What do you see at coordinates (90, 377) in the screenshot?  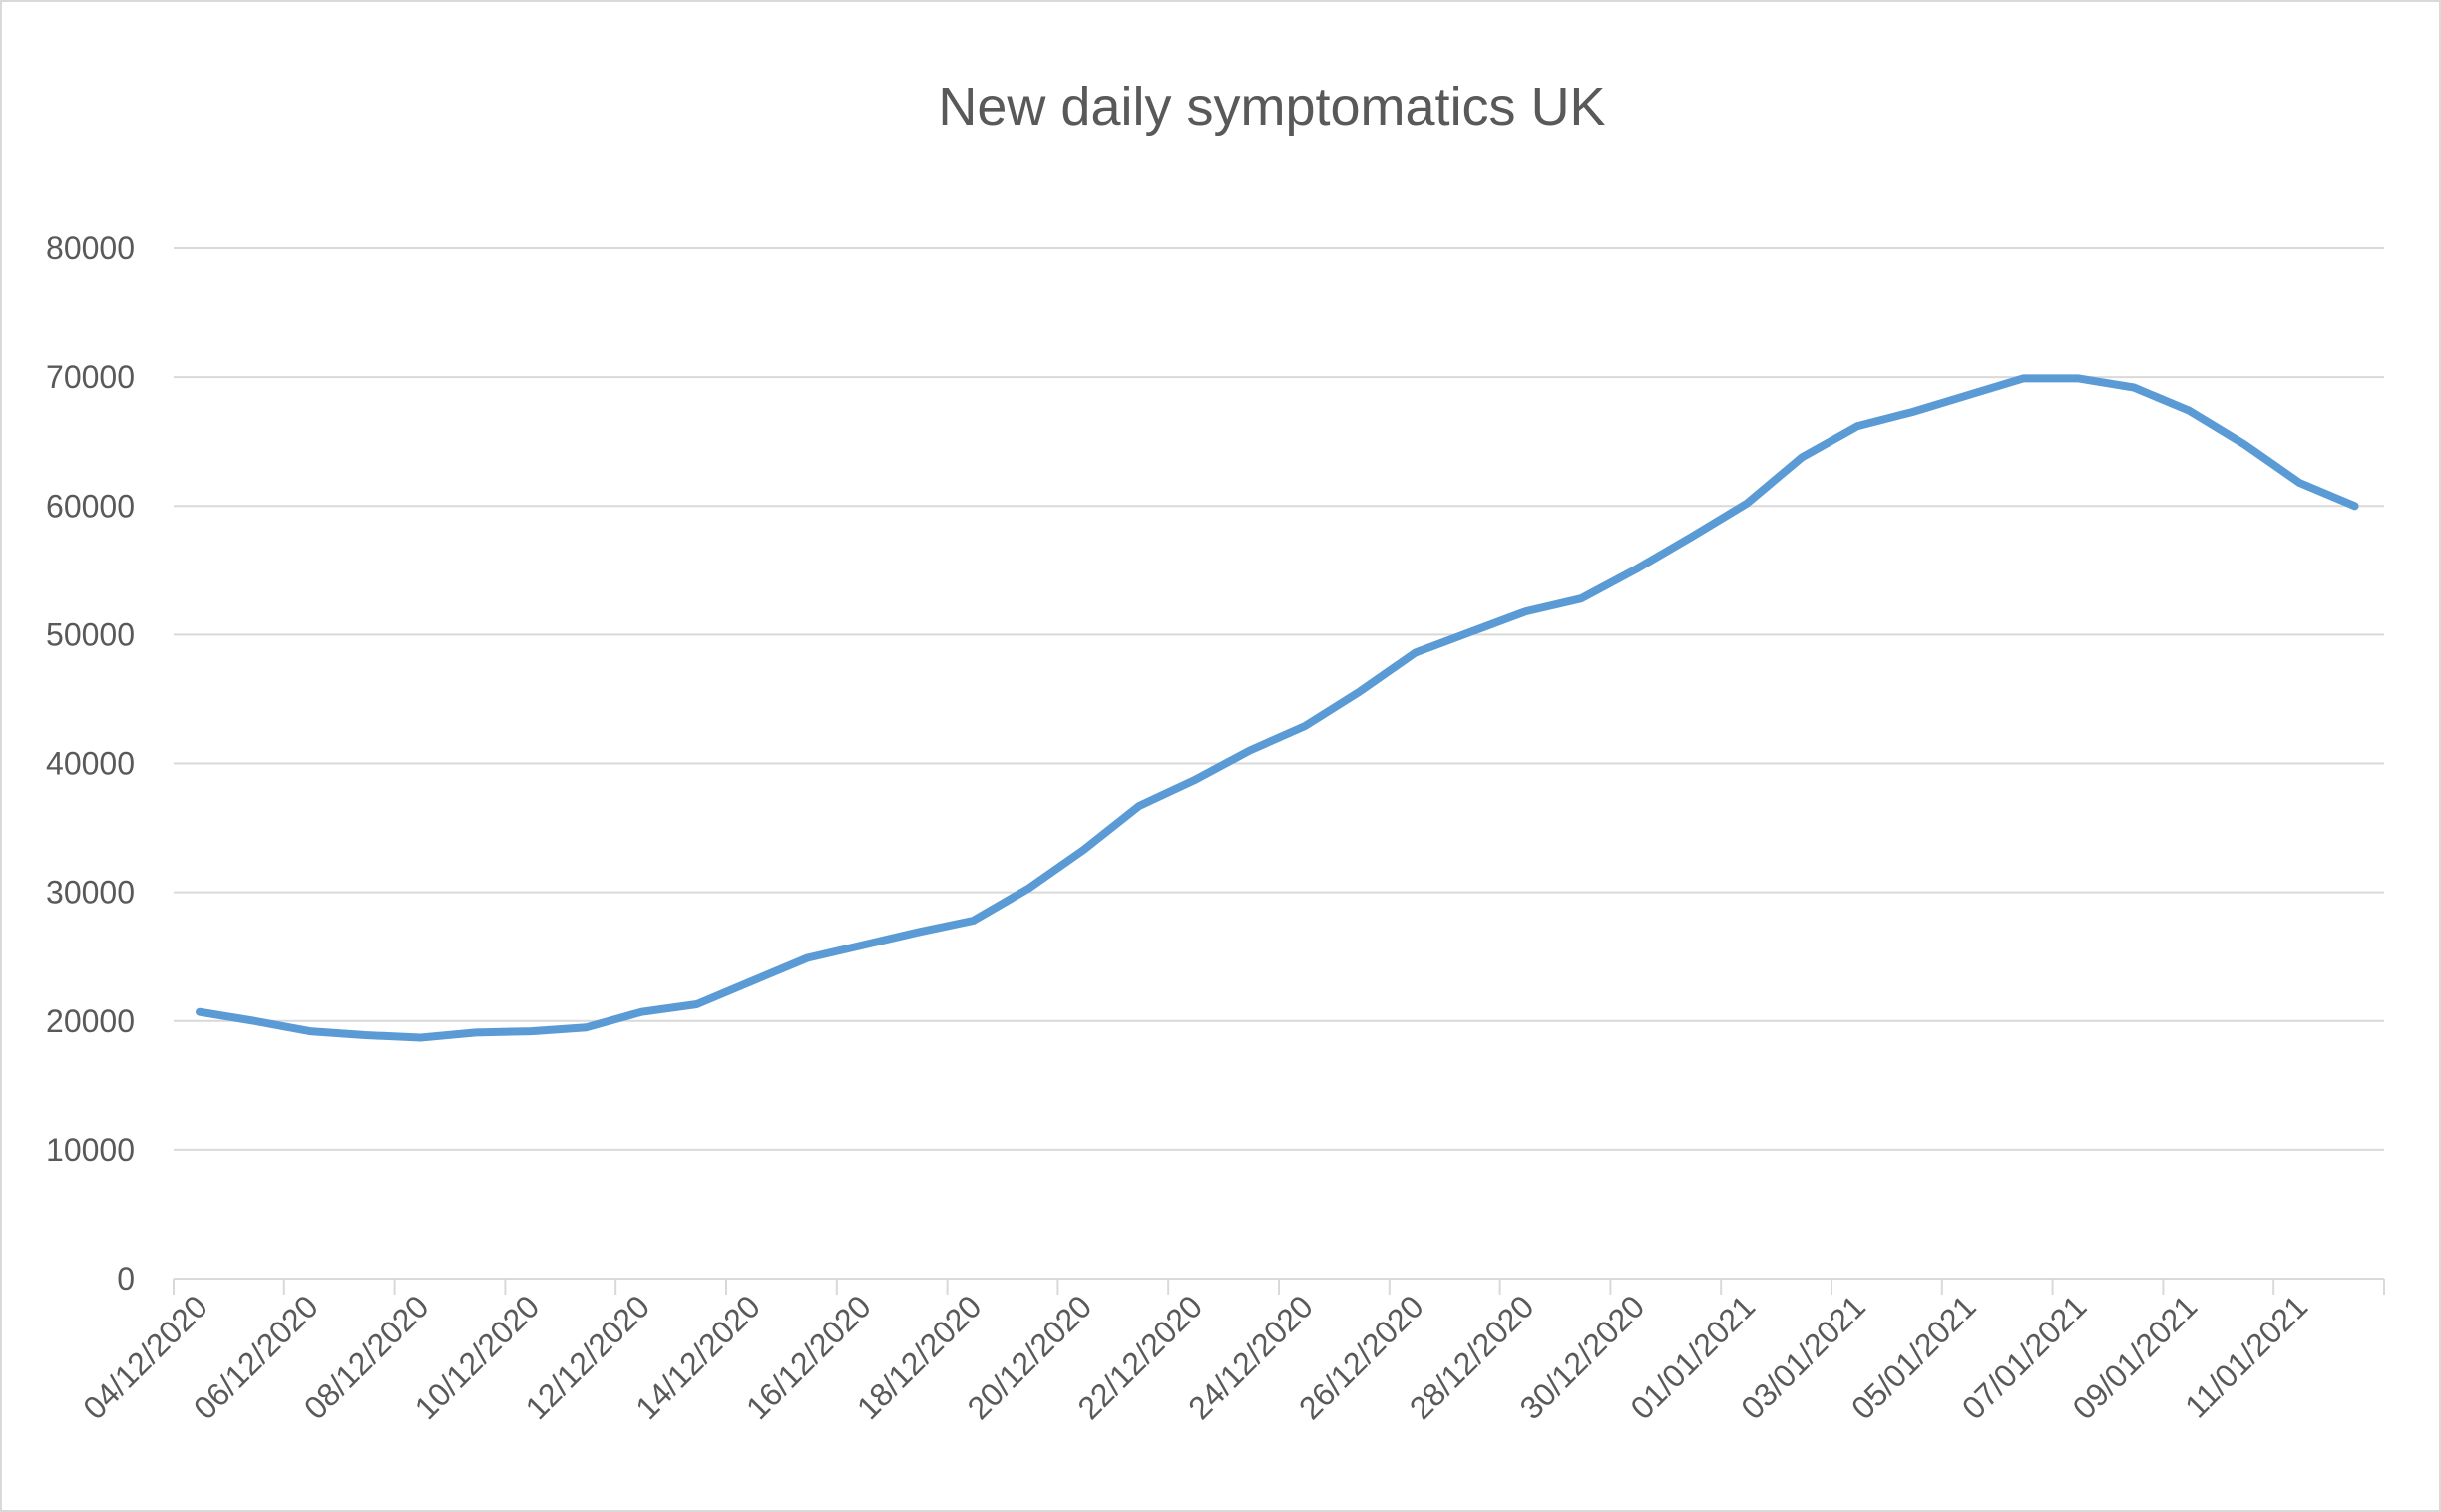 I see `y-tick-label: 70000` at bounding box center [90, 377].